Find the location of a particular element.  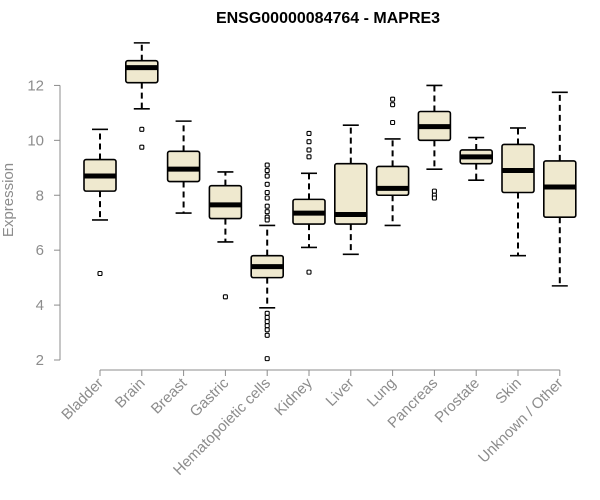

box-group-bladder is located at coordinates (100, 202).